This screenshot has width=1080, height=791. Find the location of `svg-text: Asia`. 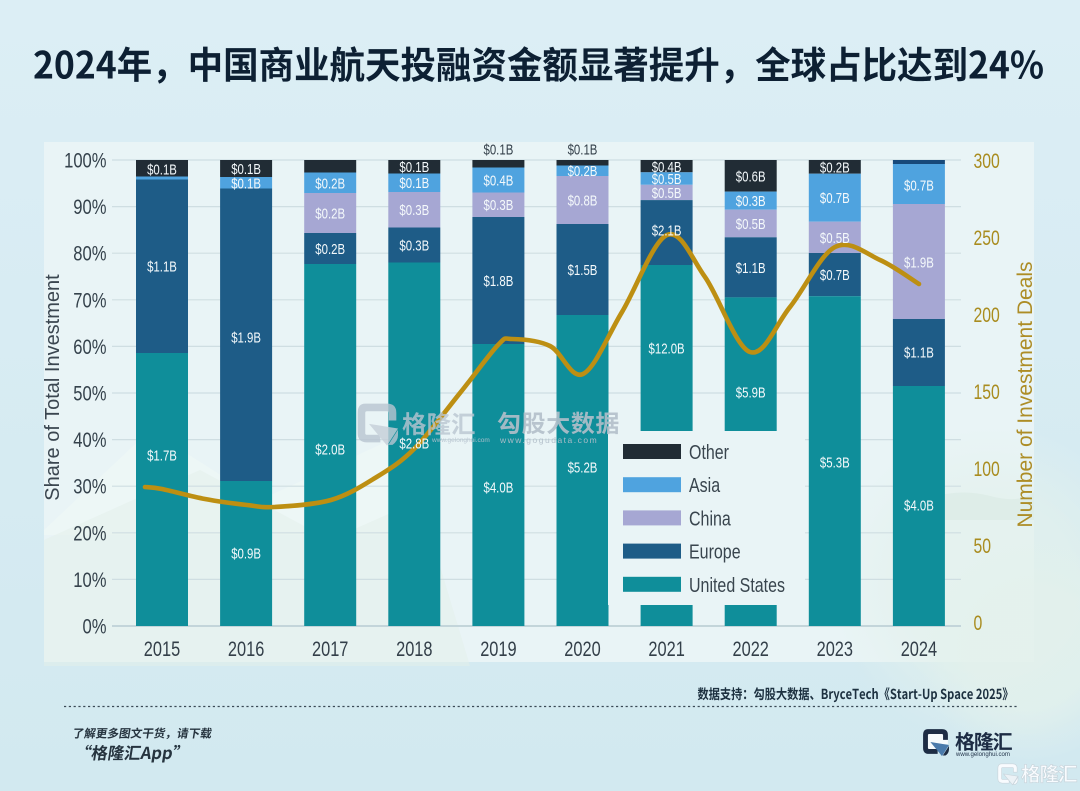

svg-text: Asia is located at coordinates (705, 485).